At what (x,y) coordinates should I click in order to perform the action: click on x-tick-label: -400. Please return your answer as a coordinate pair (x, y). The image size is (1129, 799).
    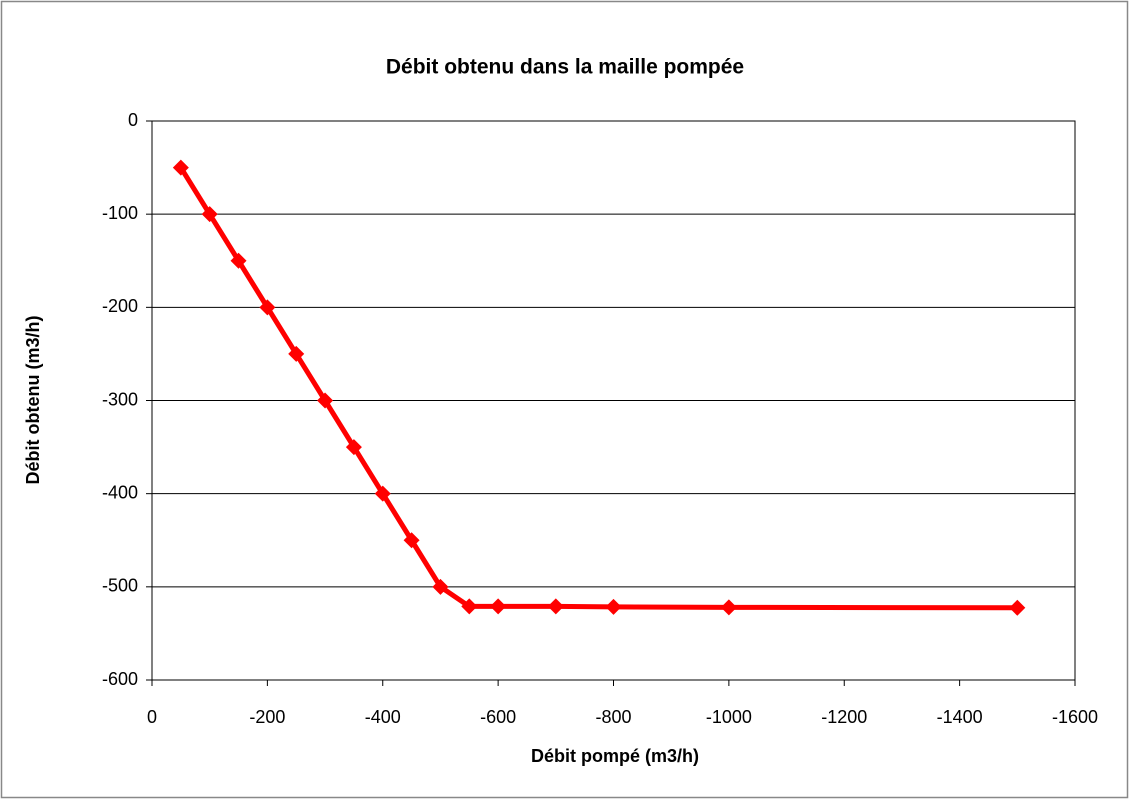
    Looking at the image, I should click on (383, 717).